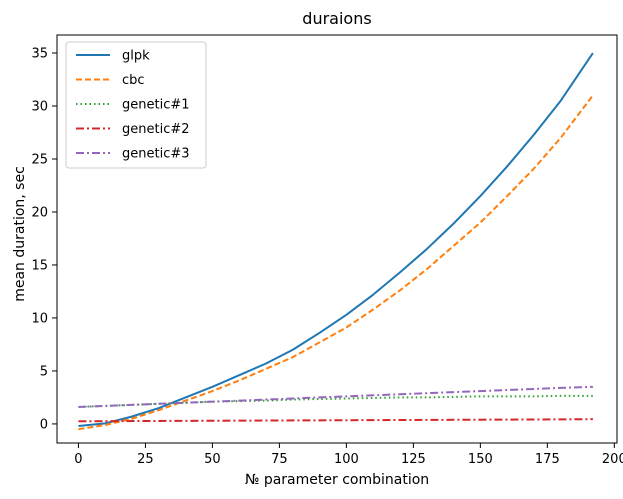 This screenshot has height=499, width=623. I want to click on legend-label: genetic#1, so click(156, 105).